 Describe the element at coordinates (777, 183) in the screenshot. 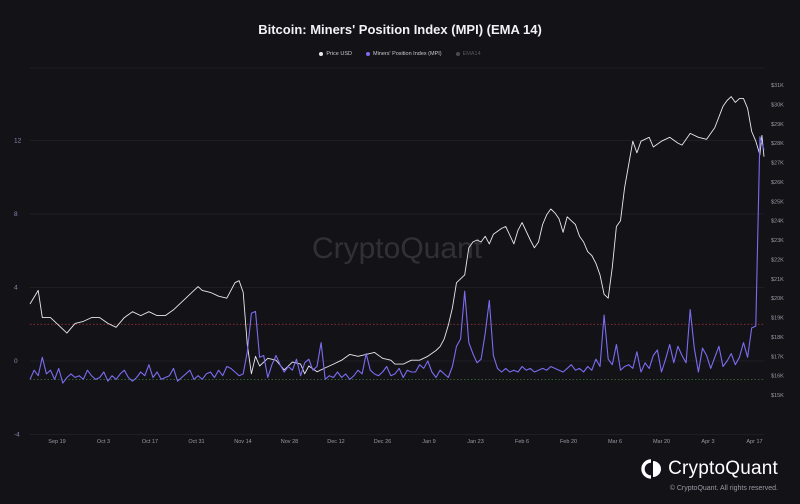

I see `right-tick-label: $26K` at that location.